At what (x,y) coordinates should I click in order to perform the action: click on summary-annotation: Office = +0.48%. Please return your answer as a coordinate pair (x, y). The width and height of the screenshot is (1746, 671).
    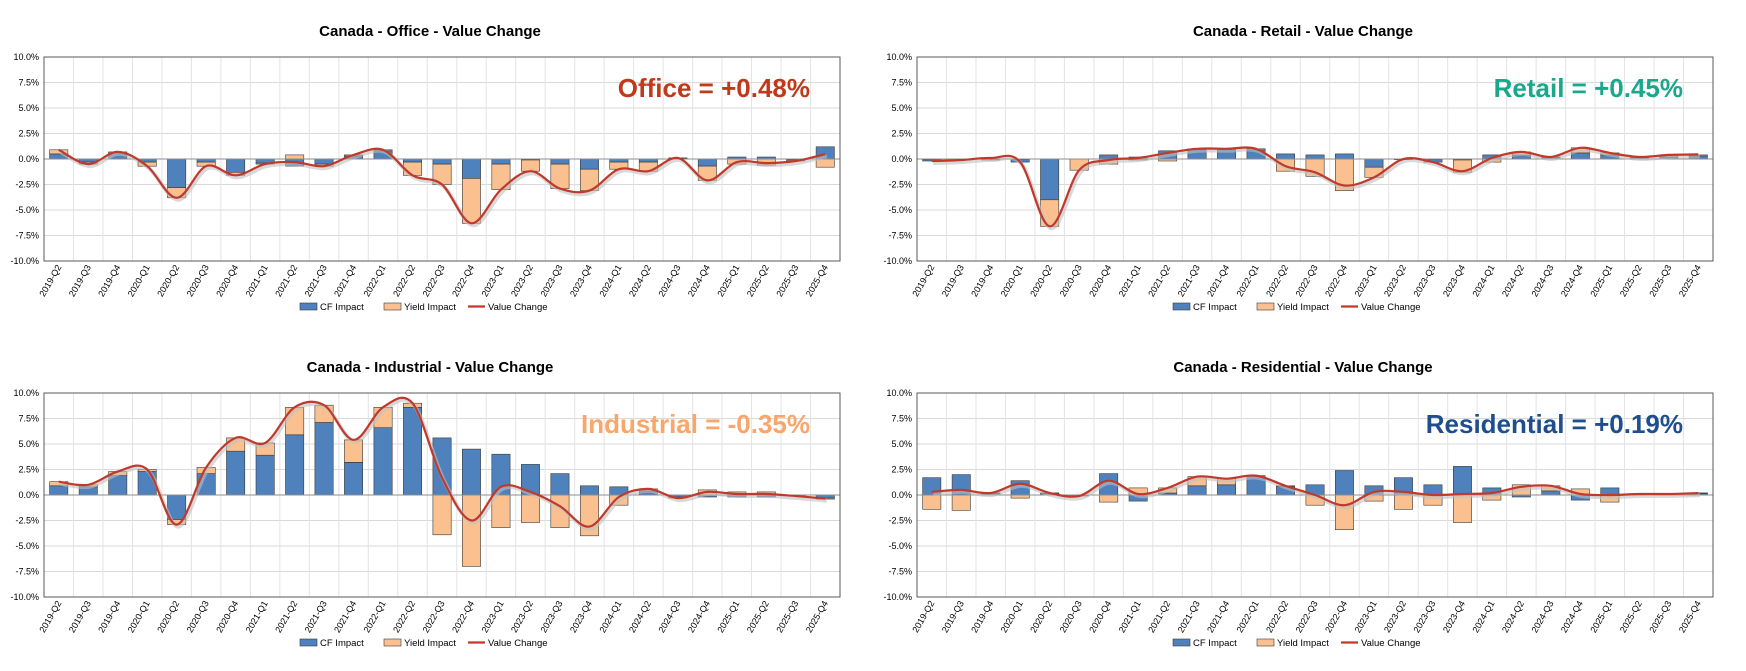
    Looking at the image, I should click on (714, 88).